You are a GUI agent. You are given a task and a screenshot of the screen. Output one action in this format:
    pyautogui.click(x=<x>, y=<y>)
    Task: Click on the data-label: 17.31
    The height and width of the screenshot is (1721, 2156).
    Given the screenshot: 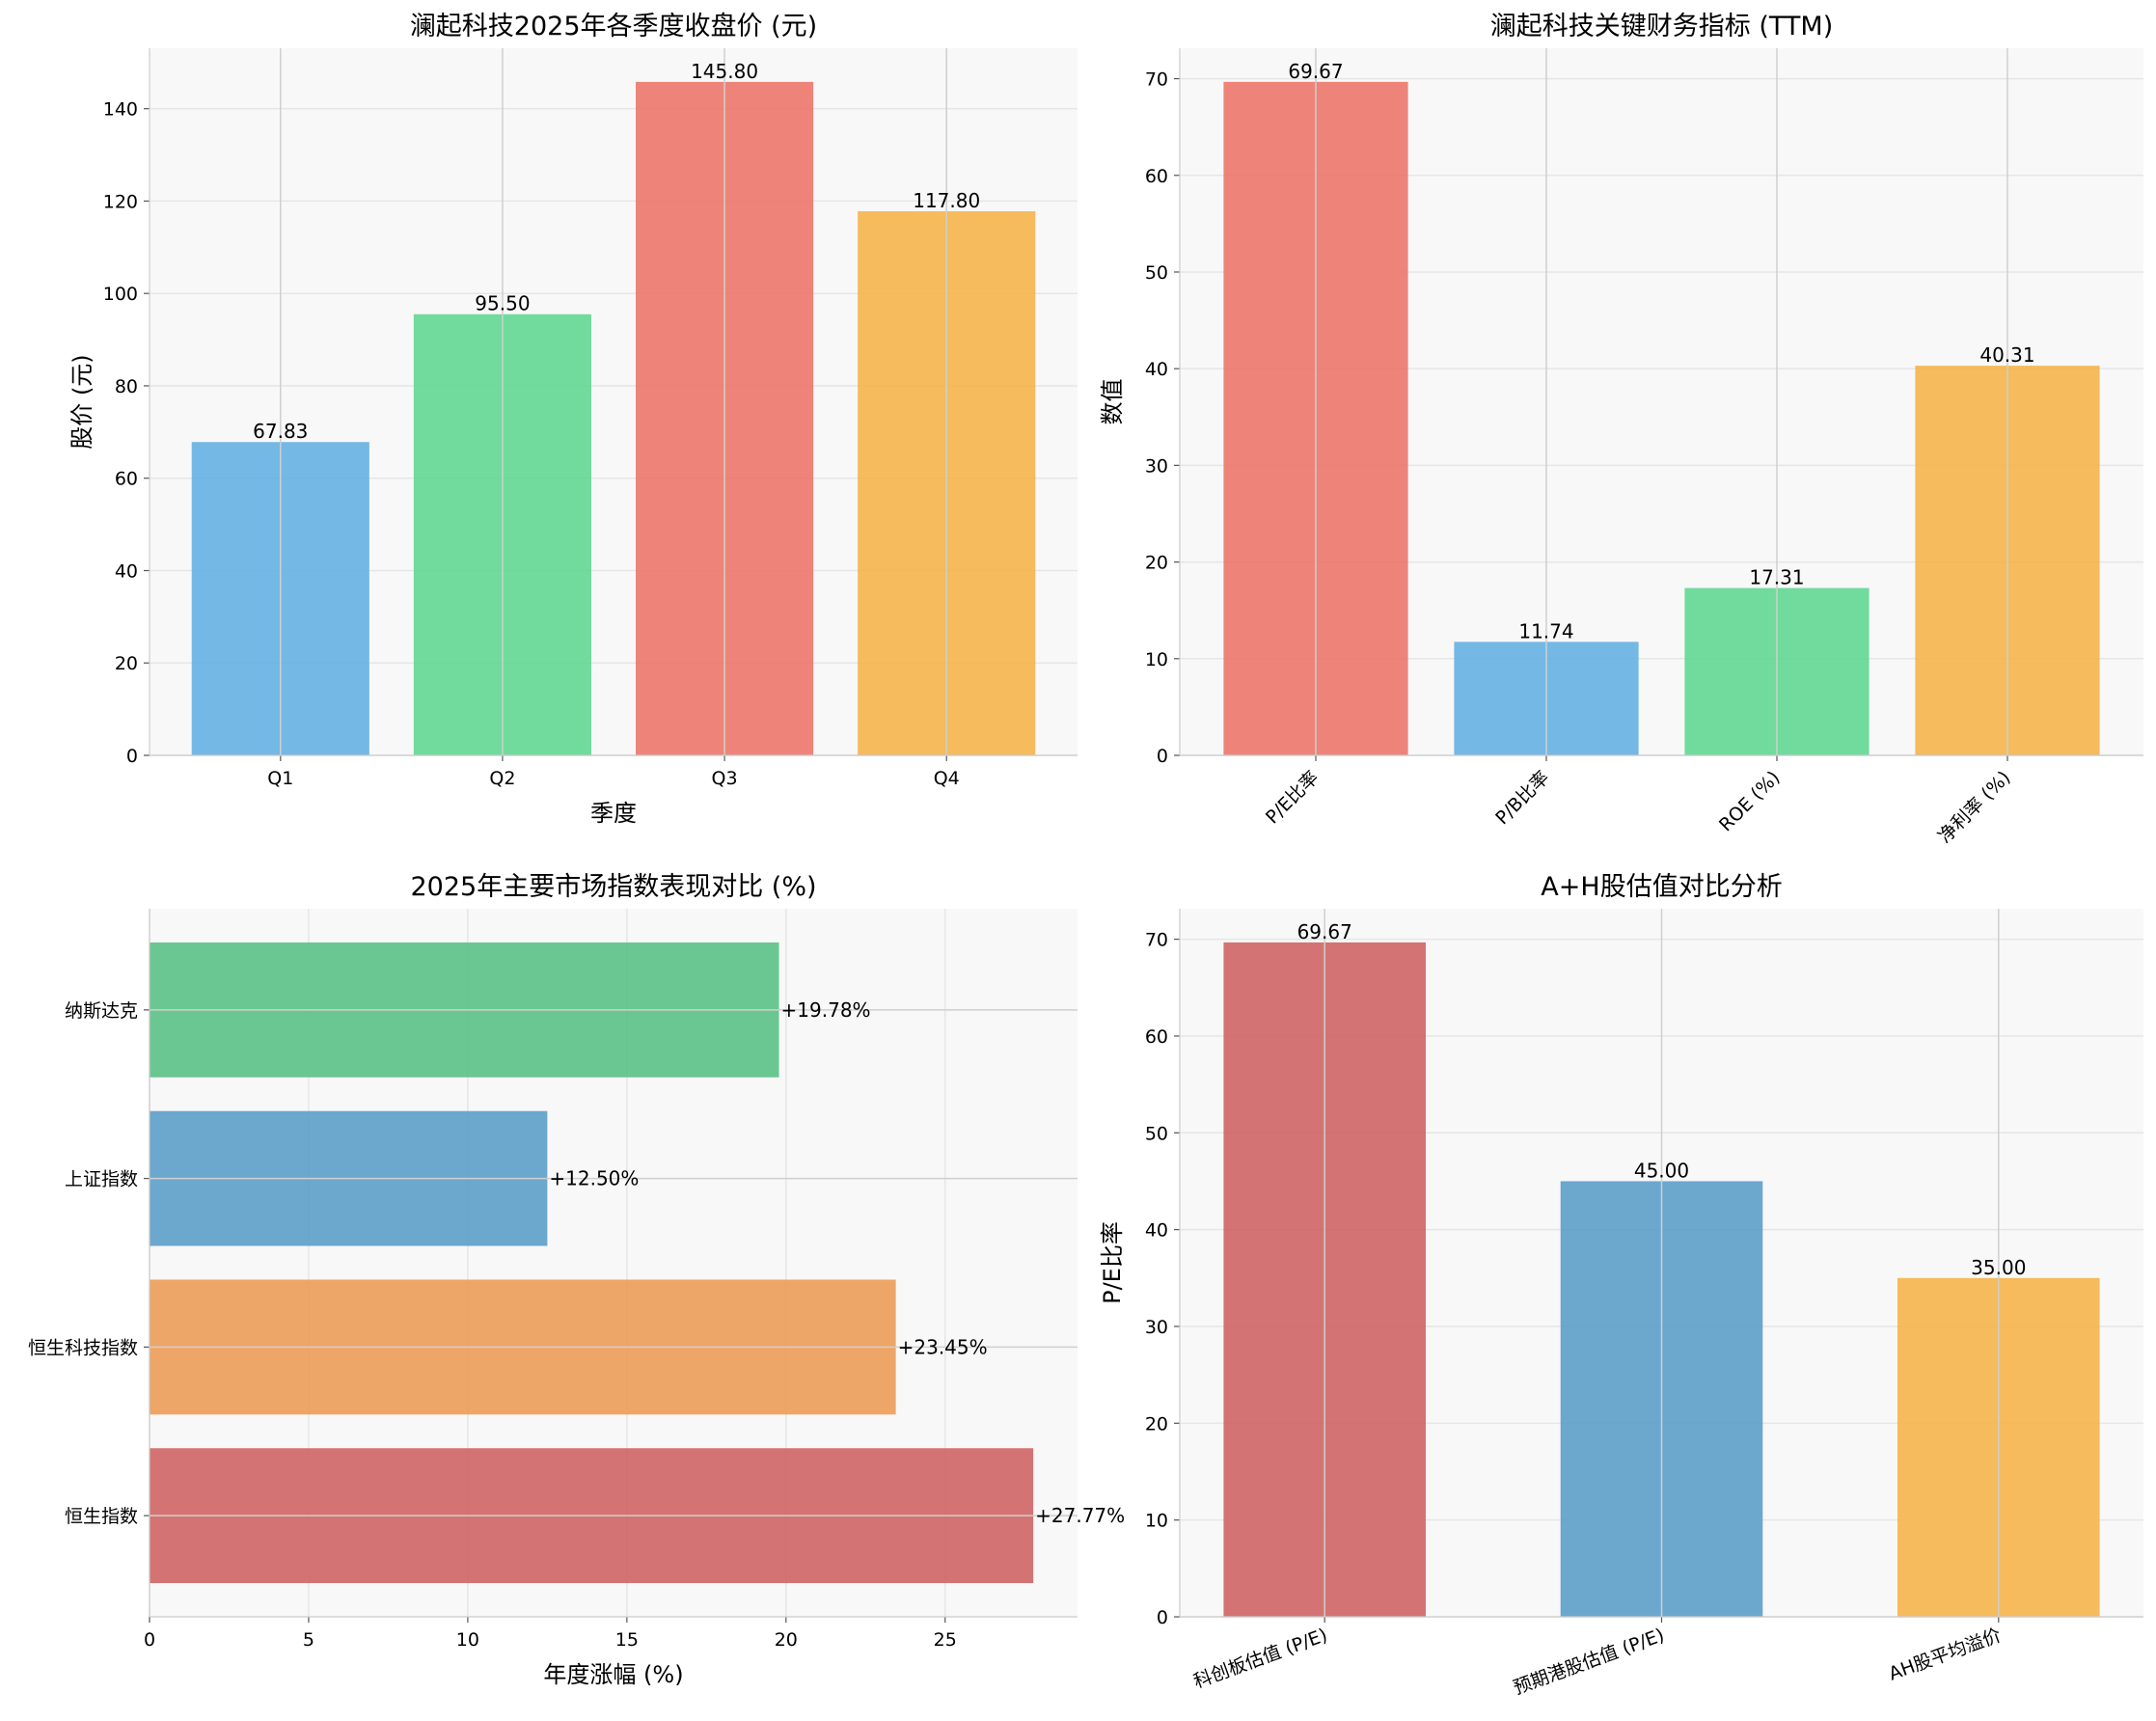 What is the action you would take?
    pyautogui.click(x=1776, y=577)
    